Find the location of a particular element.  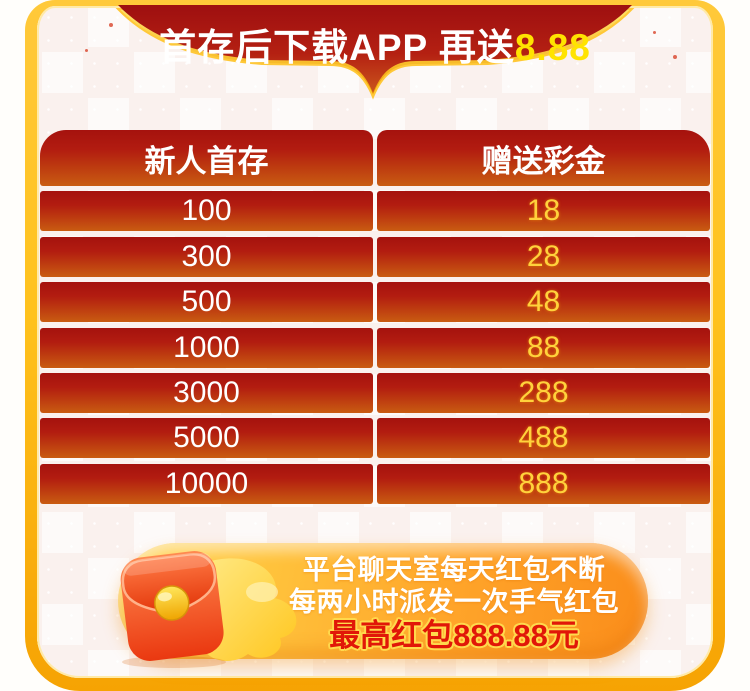

banner-ribbon-shape is located at coordinates (375, 52).